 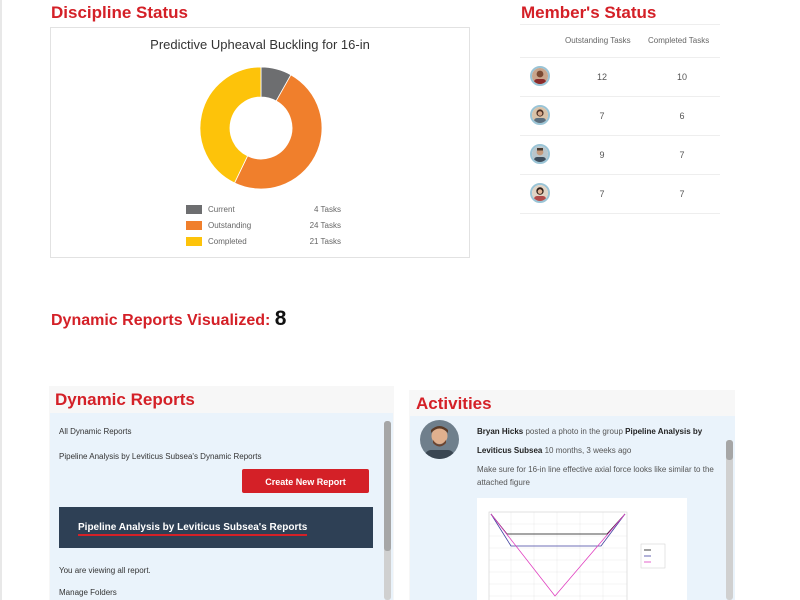 I want to click on members-table-header: Outstanding Tasks Completed Tasks, so click(x=620, y=41).